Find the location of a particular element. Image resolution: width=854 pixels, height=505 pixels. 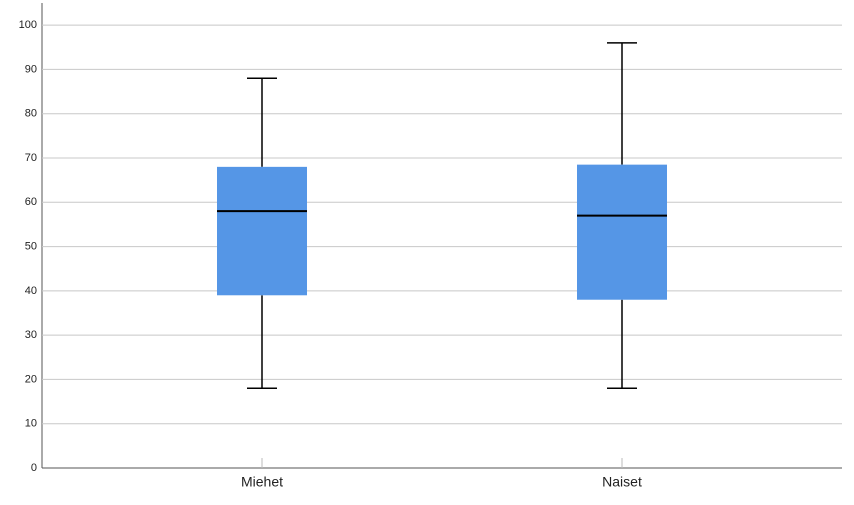

y-tick-label: 50 is located at coordinates (31, 246).